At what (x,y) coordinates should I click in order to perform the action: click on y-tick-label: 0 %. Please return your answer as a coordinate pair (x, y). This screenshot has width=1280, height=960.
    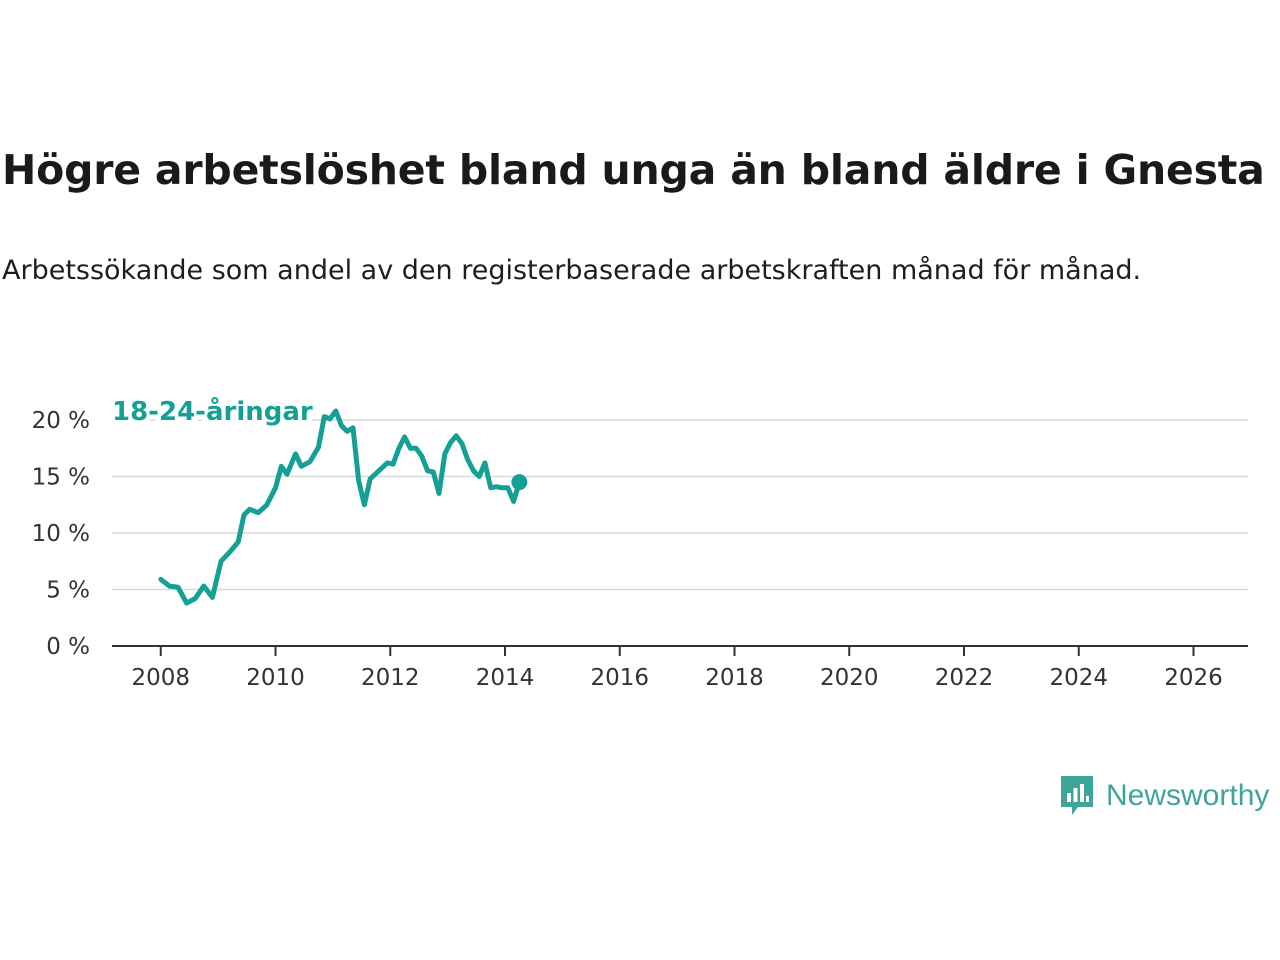
    Looking at the image, I should click on (68, 647).